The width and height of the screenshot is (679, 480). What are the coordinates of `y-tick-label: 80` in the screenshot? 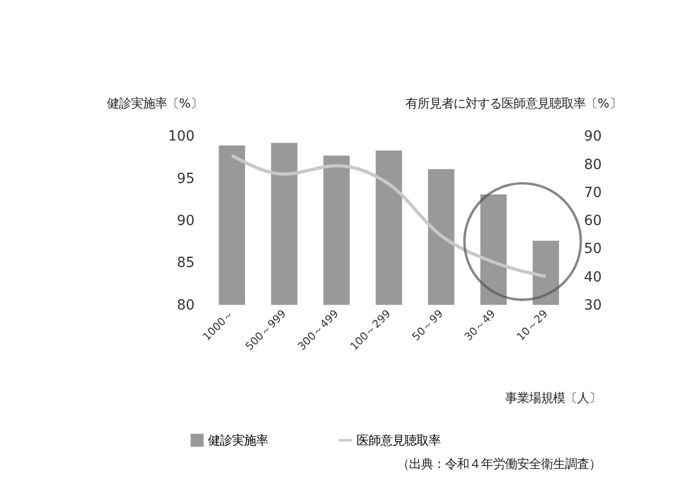 It's located at (185, 305).